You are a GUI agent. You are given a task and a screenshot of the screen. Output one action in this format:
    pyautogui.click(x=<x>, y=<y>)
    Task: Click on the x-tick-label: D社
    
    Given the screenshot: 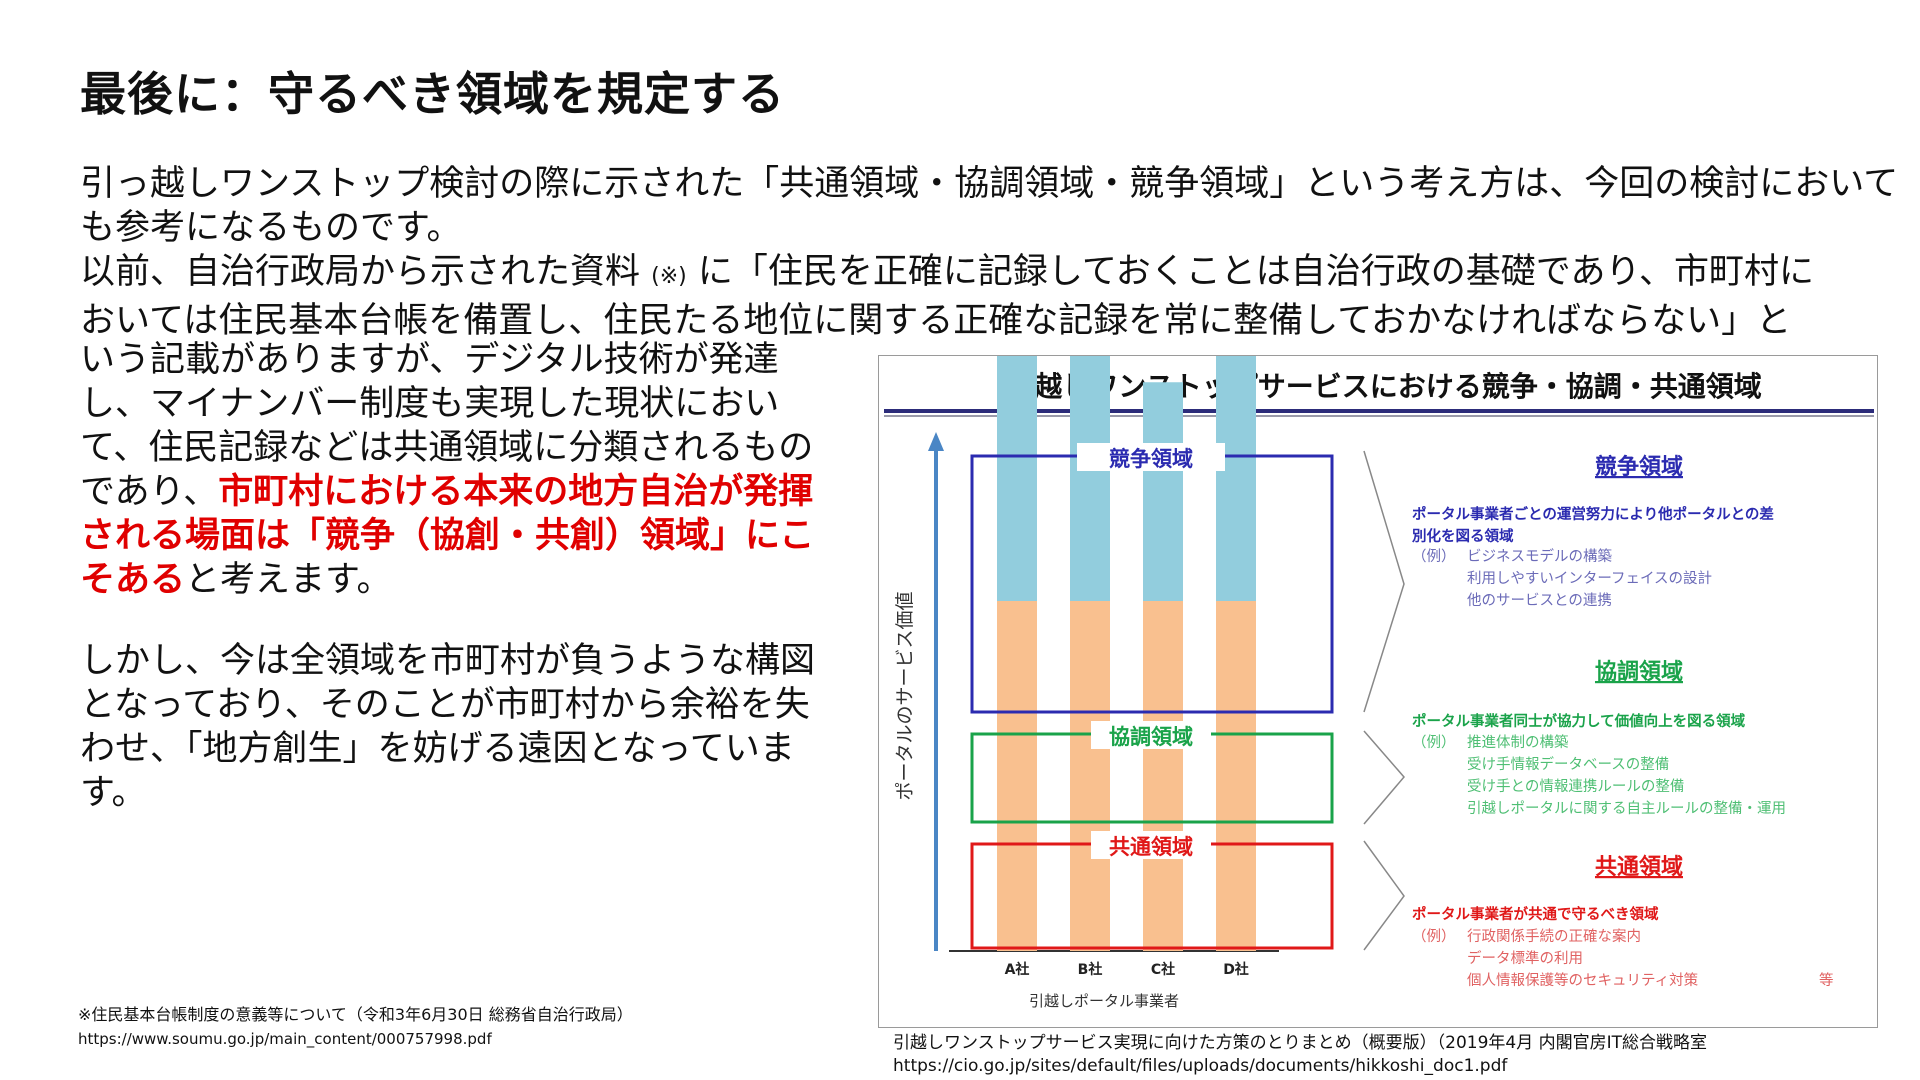 What is the action you would take?
    pyautogui.click(x=1236, y=969)
    